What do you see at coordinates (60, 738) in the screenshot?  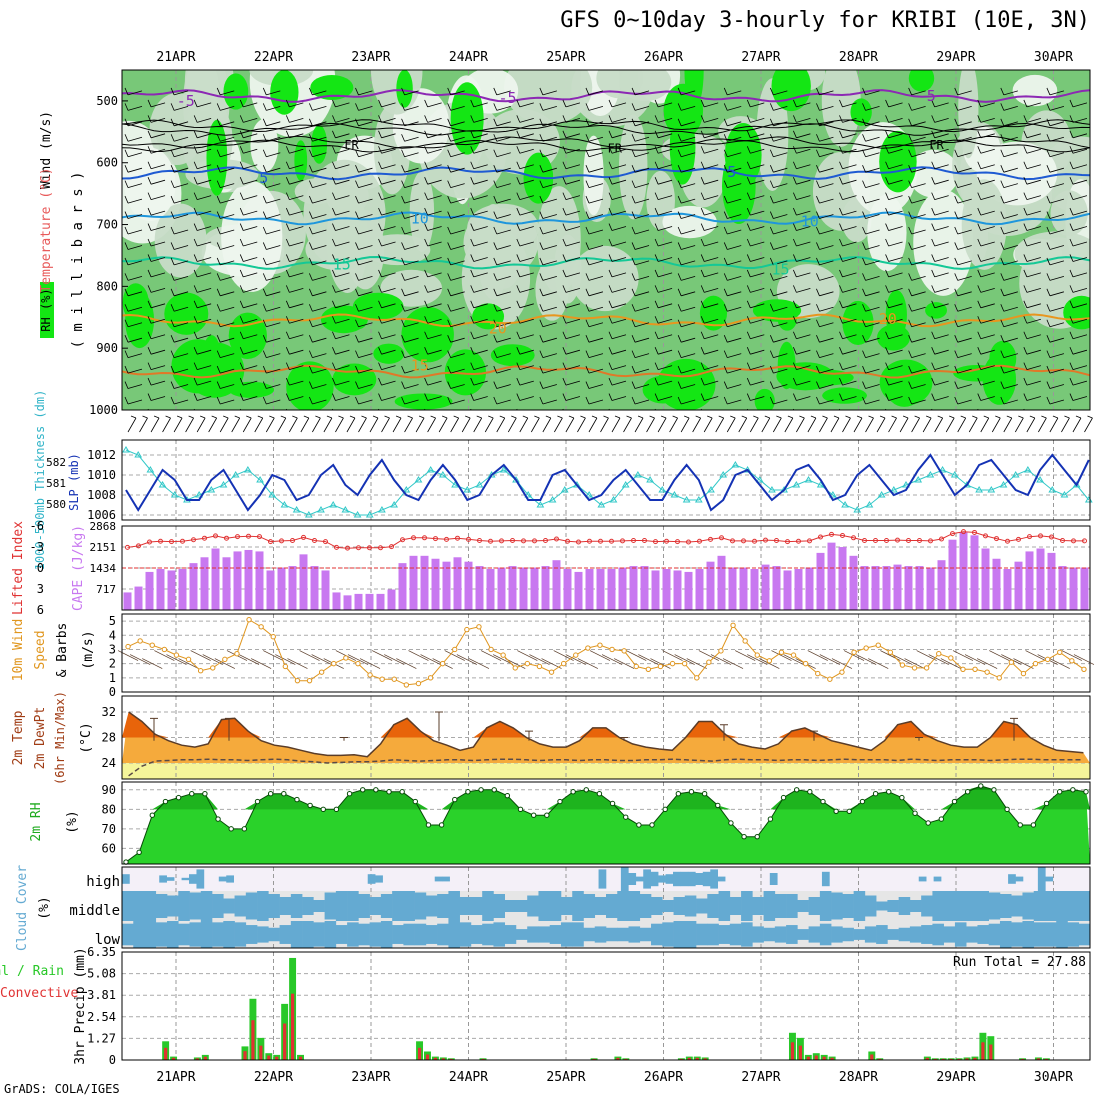 I see `temp-axis-label-3: (6hr Min/Max)` at bounding box center [60, 738].